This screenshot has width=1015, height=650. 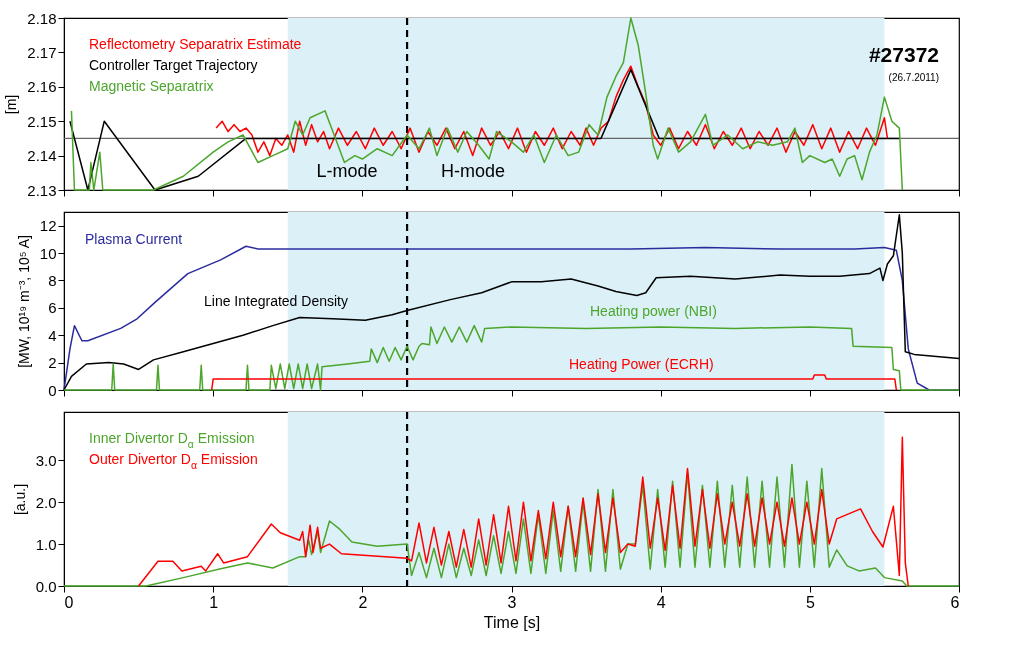 I want to click on y-tick-label: 6, so click(x=52, y=308).